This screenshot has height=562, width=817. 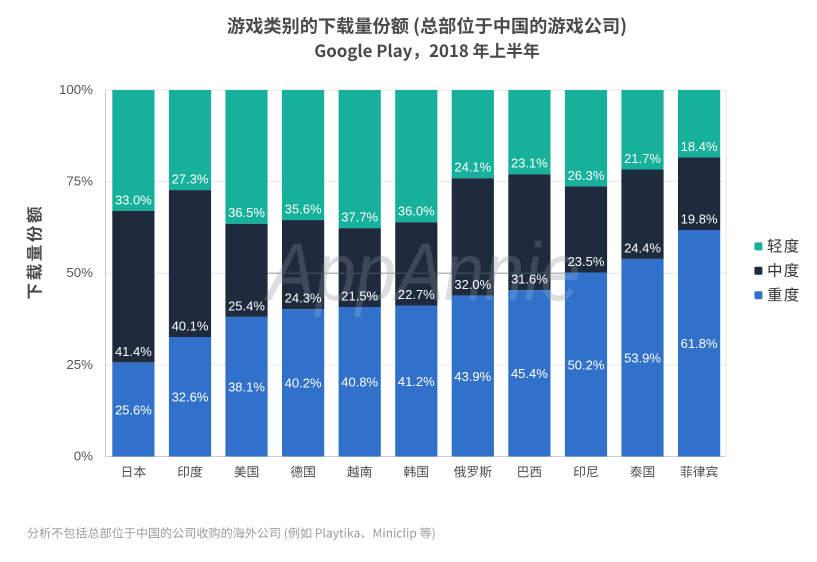 I want to click on svg-text: 37.7%, so click(x=359, y=217).